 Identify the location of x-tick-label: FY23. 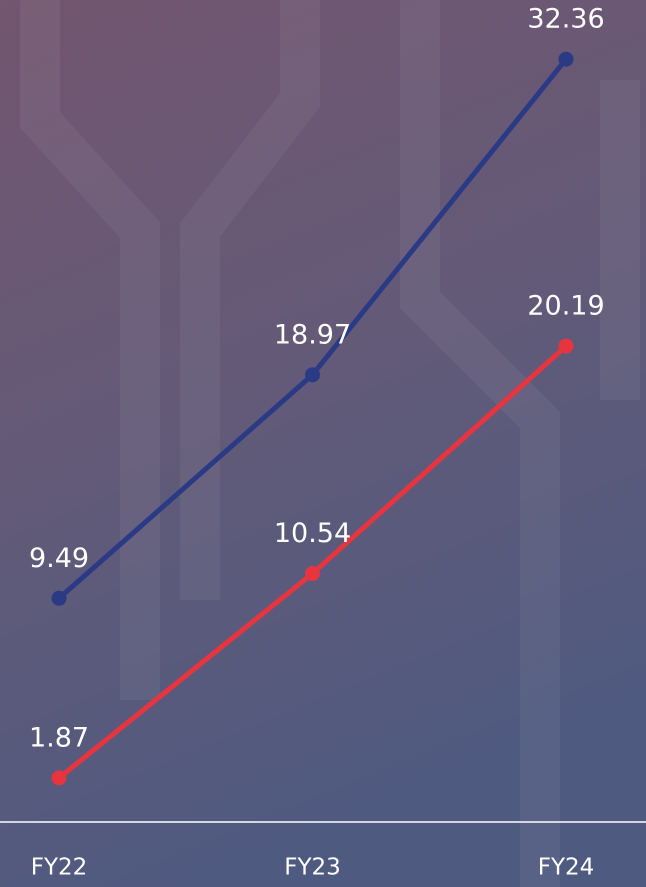
(312, 868).